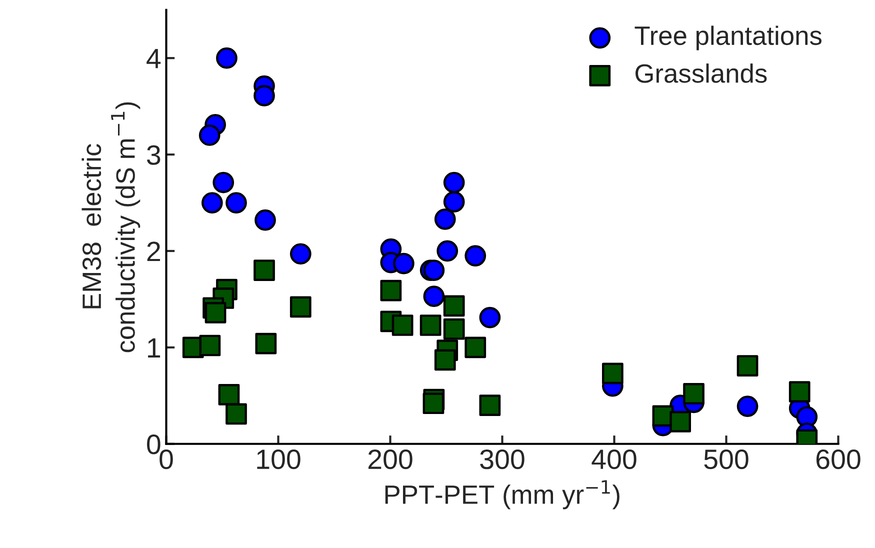 The height and width of the screenshot is (548, 875). I want to click on x-tick-label: 100, so click(278, 459).